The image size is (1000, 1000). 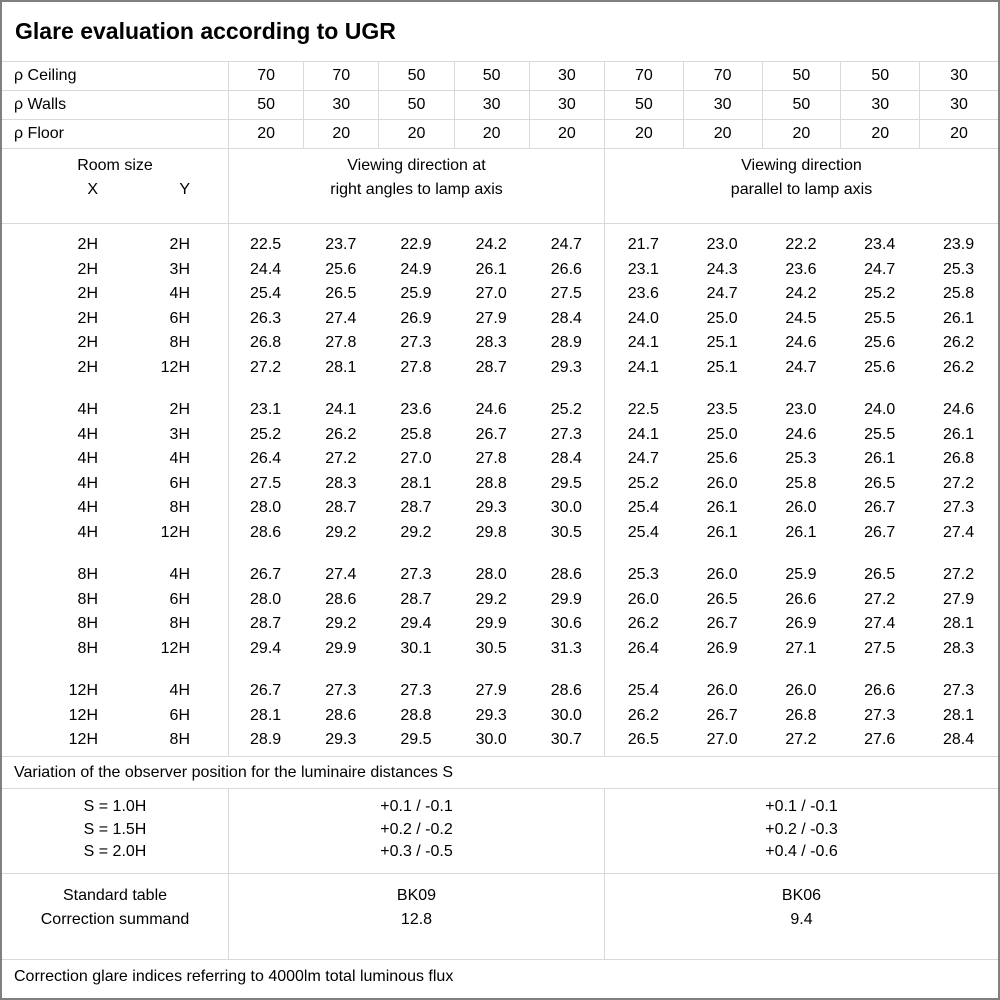 What do you see at coordinates (643, 409) in the screenshot?
I see `ugr-value-cell: 22.5` at bounding box center [643, 409].